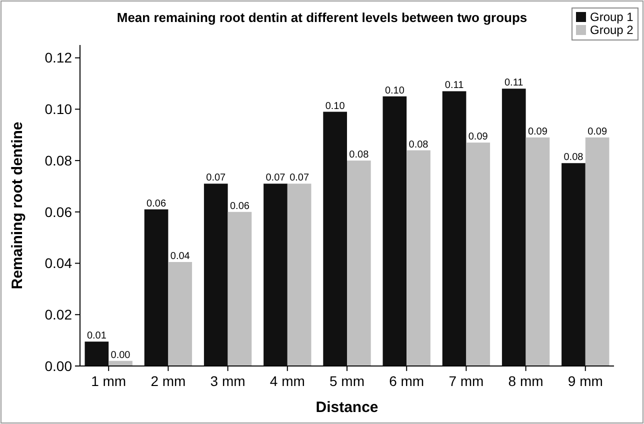  I want to click on x-axis-title: Distance, so click(347, 407).